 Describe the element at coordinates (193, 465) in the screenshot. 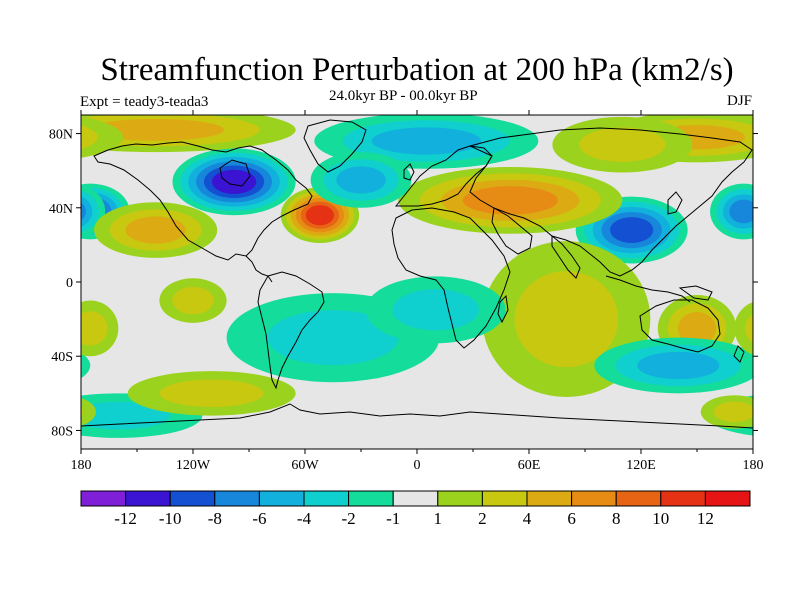

I see `x-tick-label: 120W` at that location.